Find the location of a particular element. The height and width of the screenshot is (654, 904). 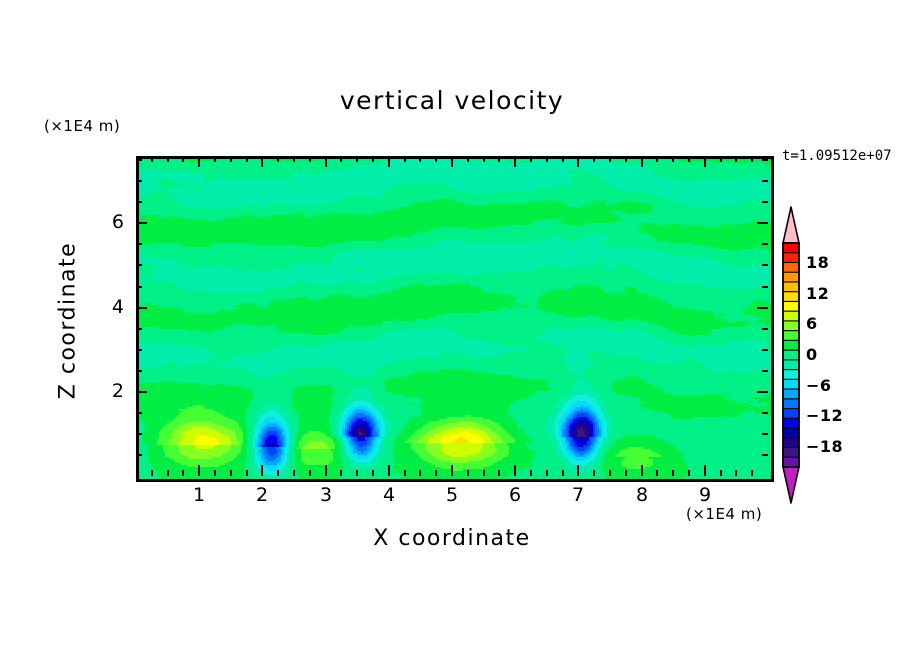

x-axis-tick-label: 4 is located at coordinates (389, 495).